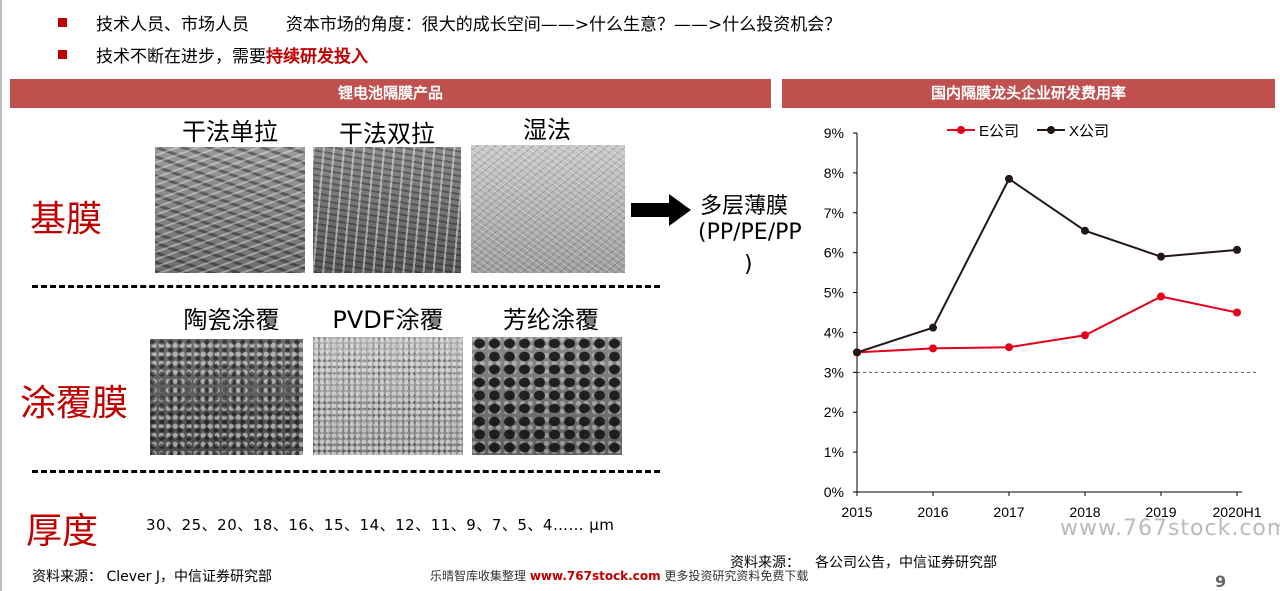  Describe the element at coordinates (999, 131) in the screenshot. I see `legend-label: E公司` at that location.